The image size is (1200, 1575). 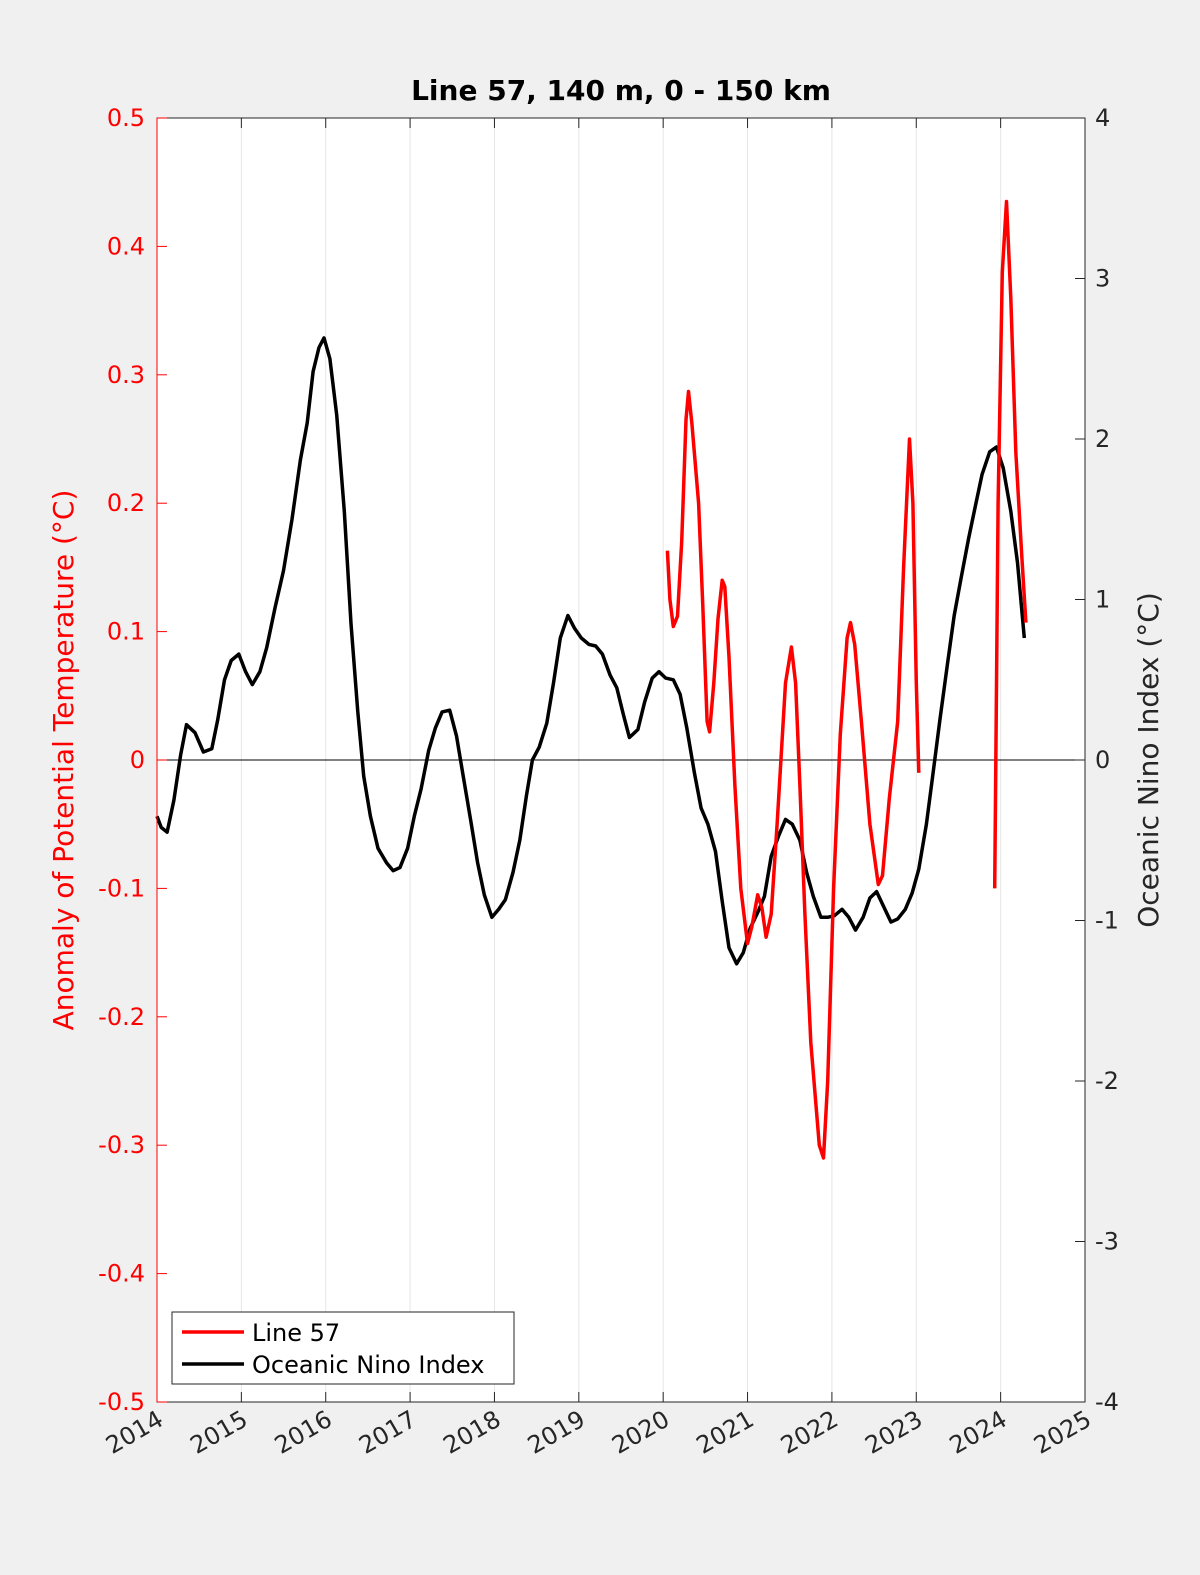 What do you see at coordinates (1107, 1402) in the screenshot?
I see `y-right-tick-label: -4` at bounding box center [1107, 1402].